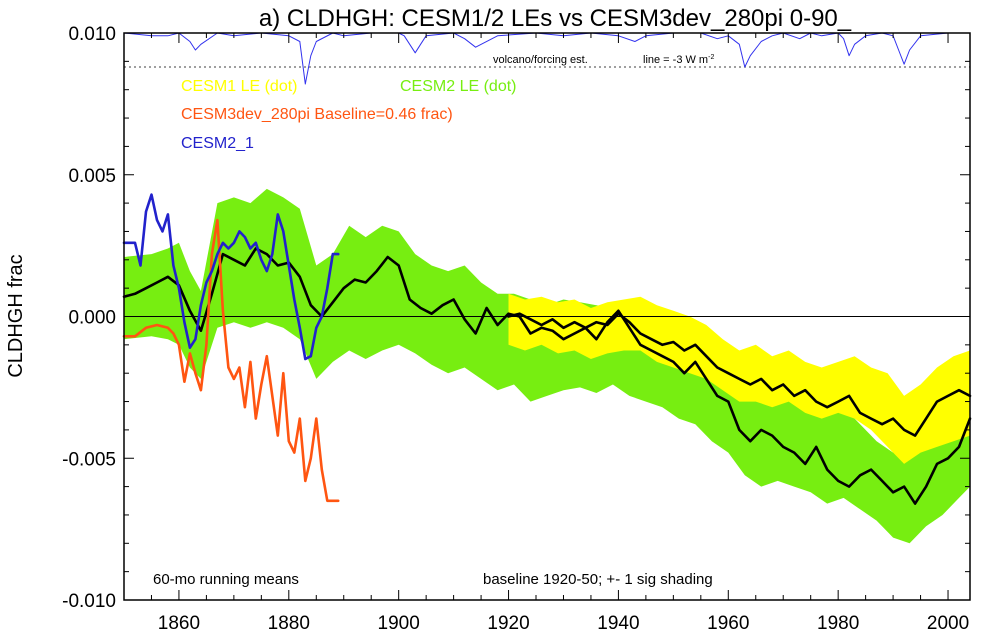 This screenshot has width=988, height=641. I want to click on y-tick-label: -0.005, so click(89, 459).